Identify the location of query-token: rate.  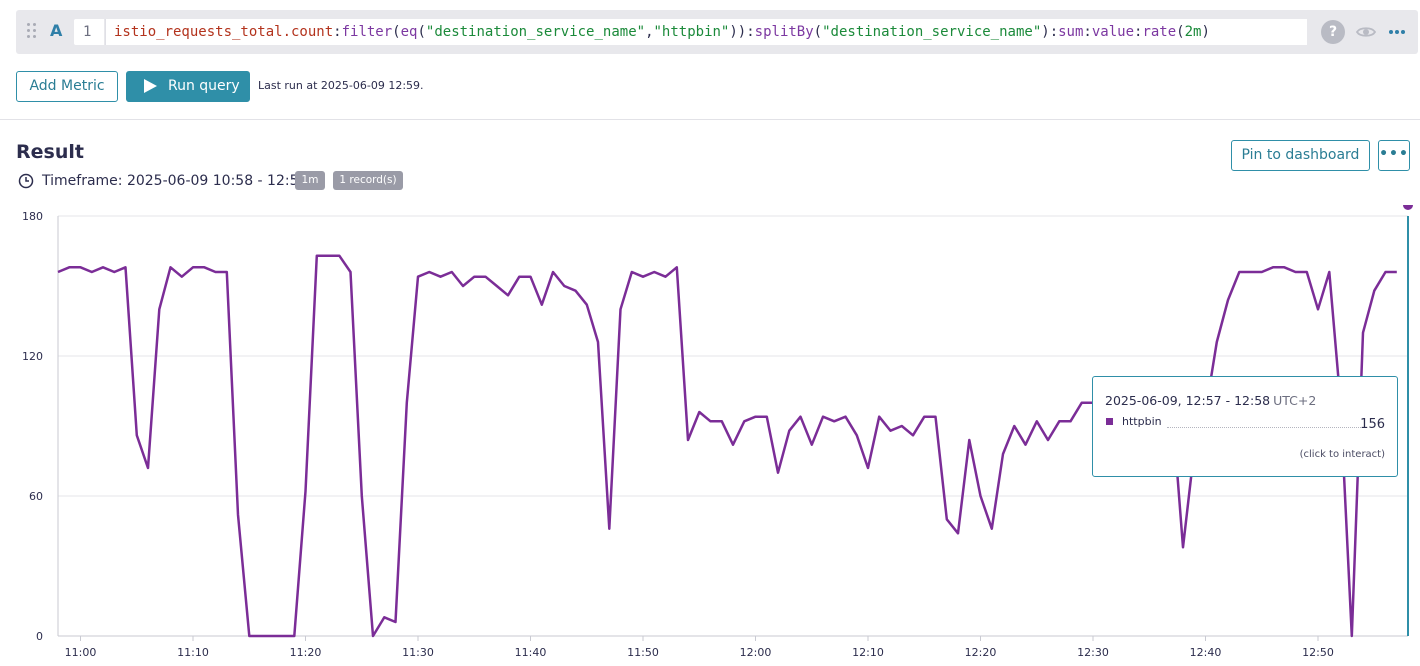
(1159, 32).